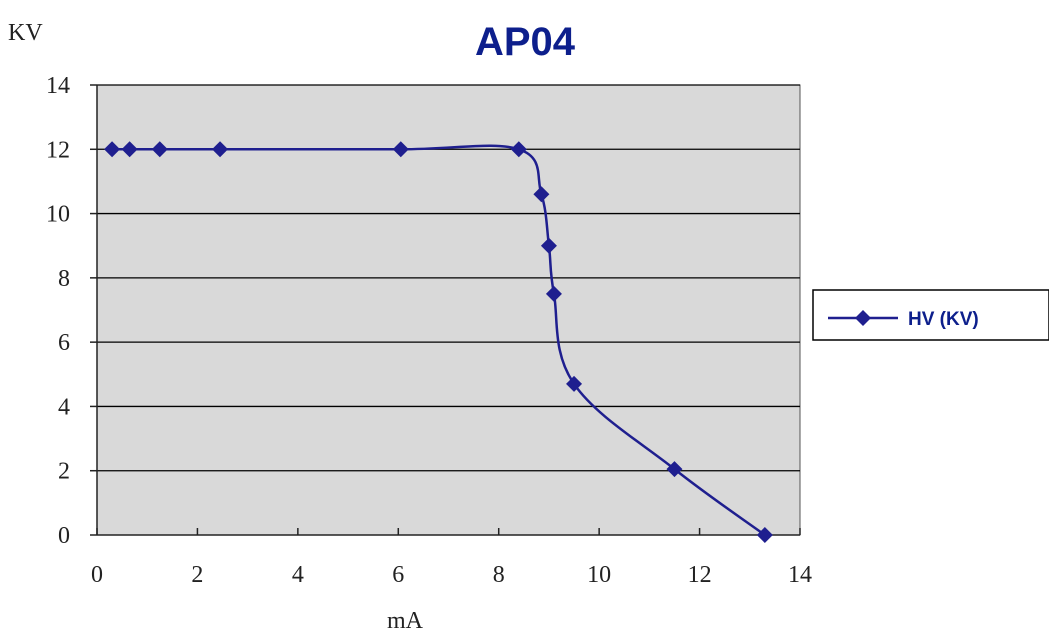  Describe the element at coordinates (58, 150) in the screenshot. I see `y-tick-label: 12` at that location.